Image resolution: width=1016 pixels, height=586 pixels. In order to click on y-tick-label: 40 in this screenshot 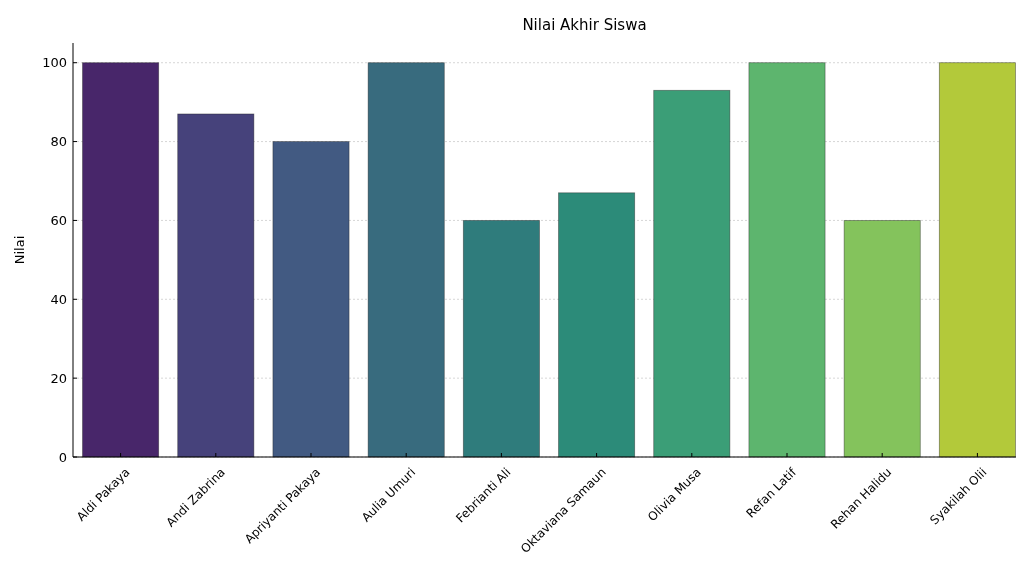, I will do `click(58, 299)`.